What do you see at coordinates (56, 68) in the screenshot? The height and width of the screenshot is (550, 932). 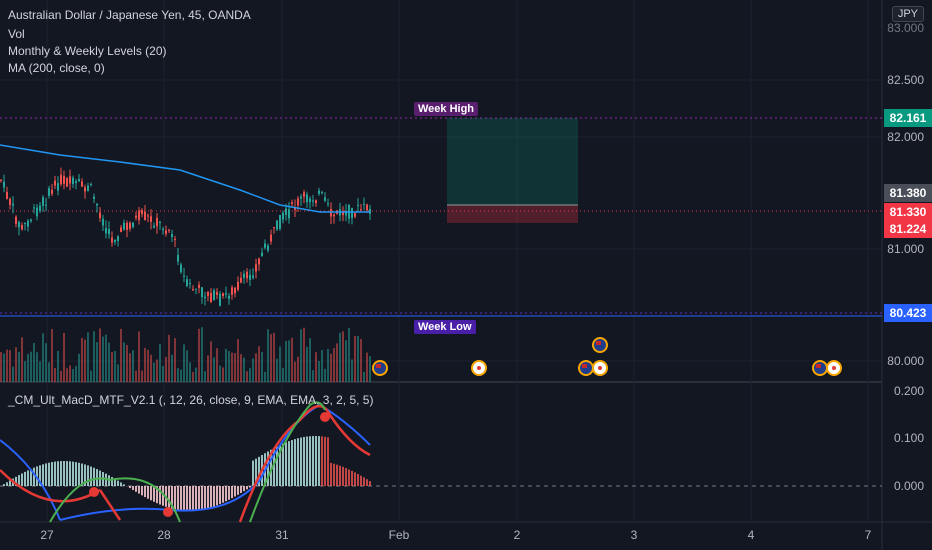 I see `indicator-ma: MA (200, close, 0)` at bounding box center [56, 68].